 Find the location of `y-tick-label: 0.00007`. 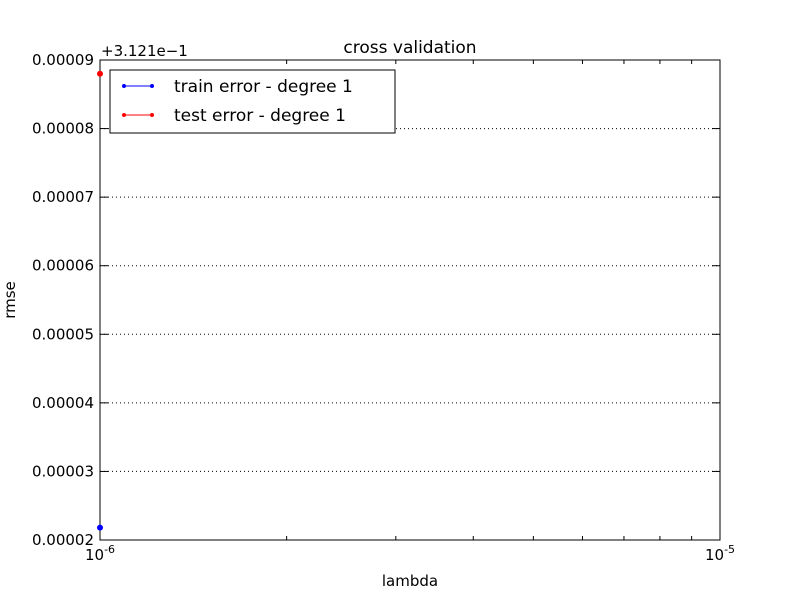

y-tick-label: 0.00007 is located at coordinates (63, 197).